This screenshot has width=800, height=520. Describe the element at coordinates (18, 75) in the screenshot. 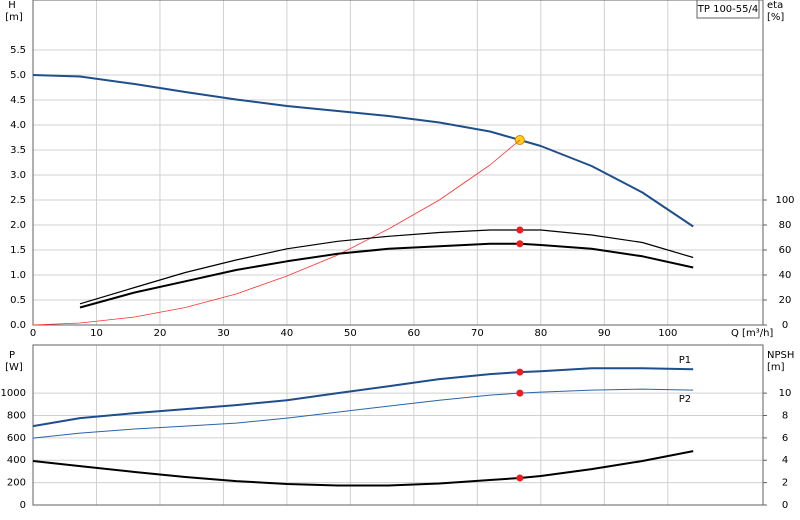

I see `y-tick-label: 5.0` at that location.